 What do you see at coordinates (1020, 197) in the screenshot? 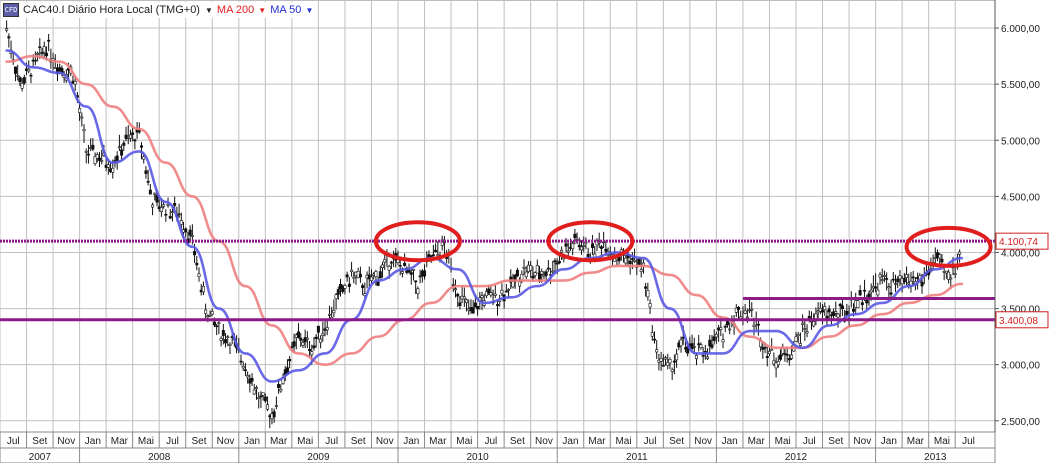
I see `y-tick-label: 4.500,00` at bounding box center [1020, 197].